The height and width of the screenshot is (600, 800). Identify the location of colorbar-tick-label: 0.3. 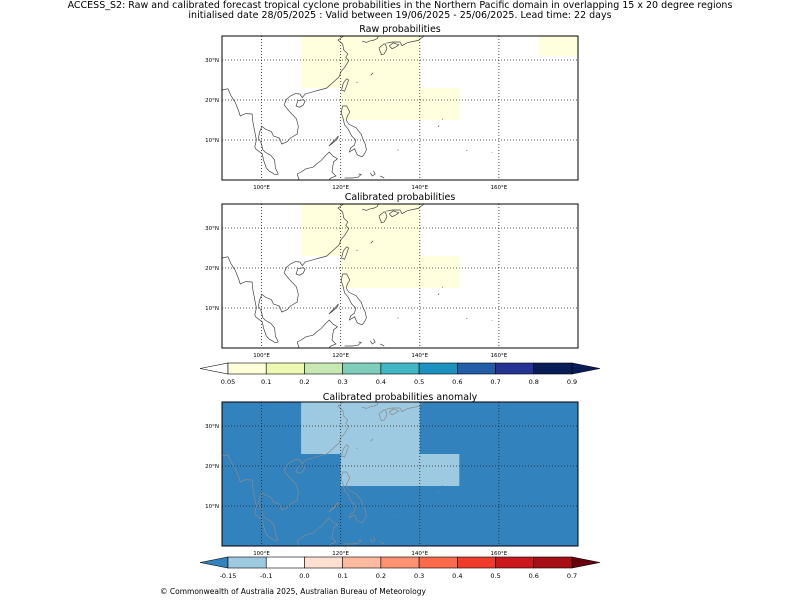
(419, 576).